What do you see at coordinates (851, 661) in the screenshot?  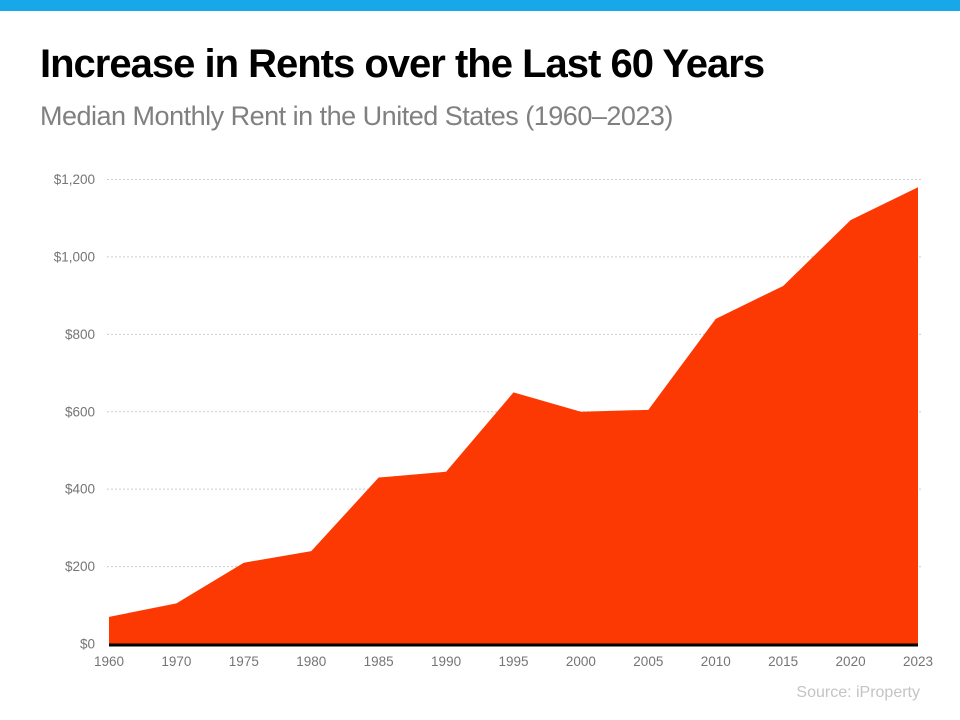 I see `x-tick-label: 2020` at bounding box center [851, 661].